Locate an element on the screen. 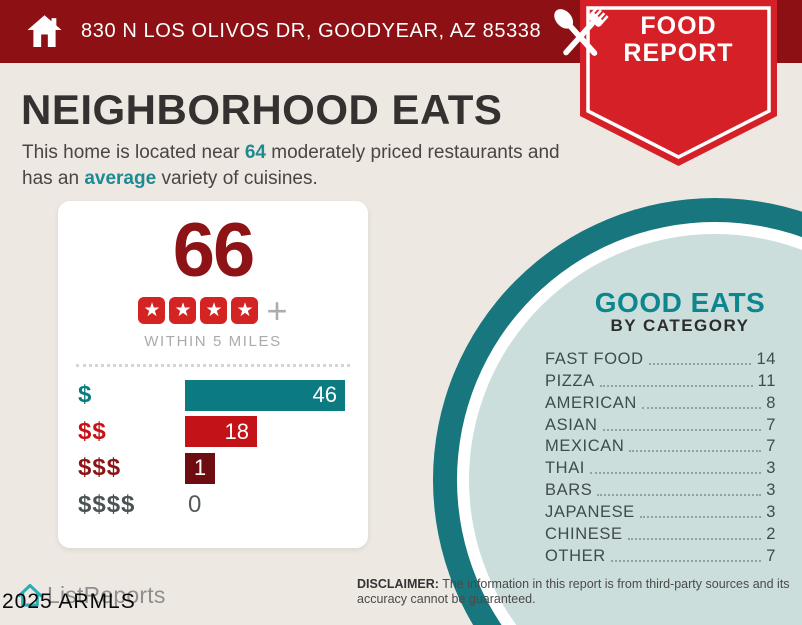 This screenshot has height=625, width=802. listreports-logo: ListReports is located at coordinates (91, 595).